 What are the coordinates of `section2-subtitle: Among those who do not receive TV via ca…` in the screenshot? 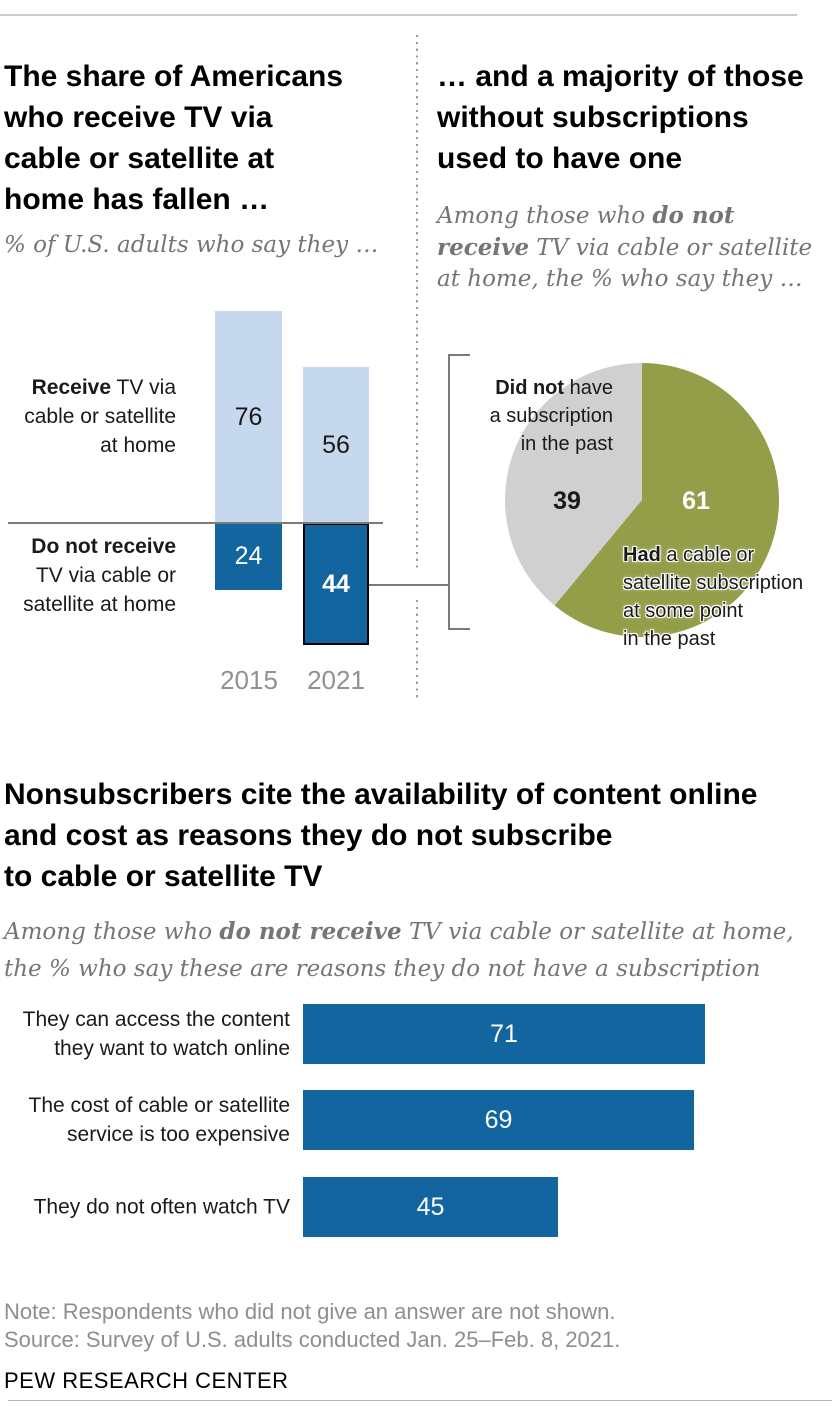 It's located at (421, 950).